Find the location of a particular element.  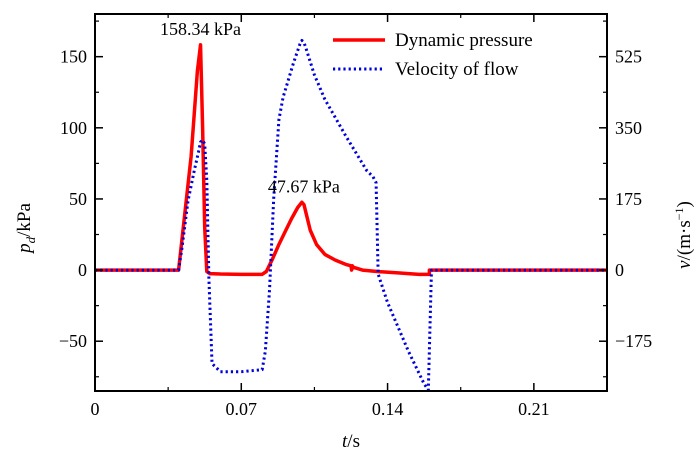

y-left-tick-label: 100 is located at coordinates (73, 128).